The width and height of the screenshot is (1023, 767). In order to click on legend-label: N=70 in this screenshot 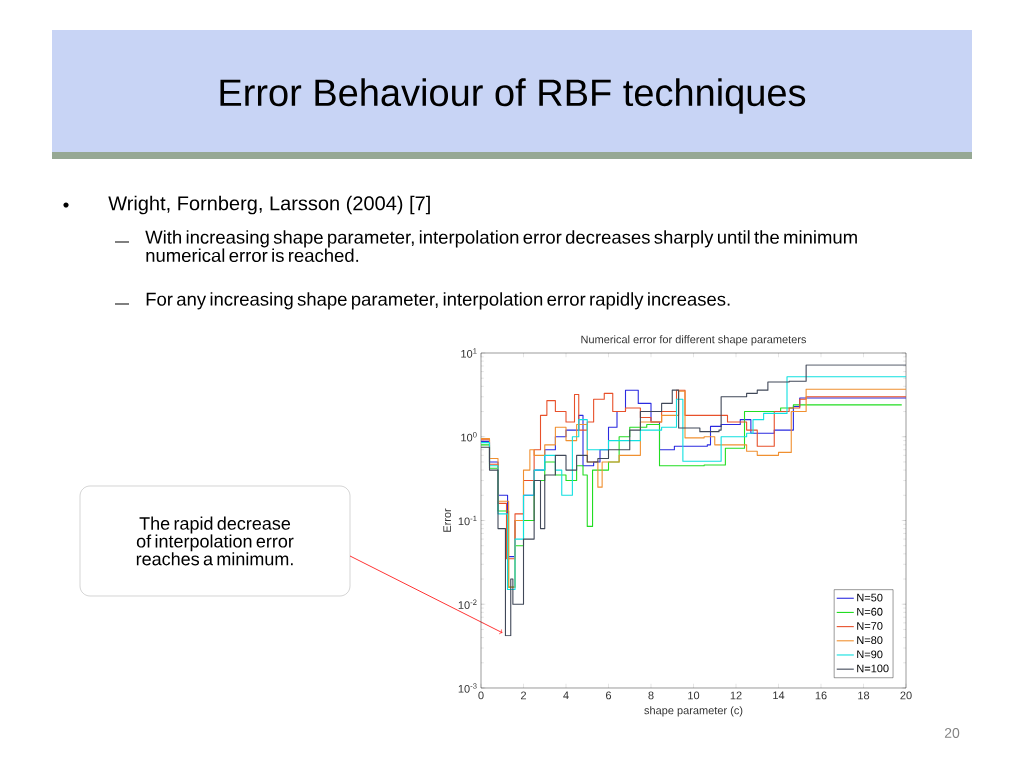, I will do `click(870, 626)`.